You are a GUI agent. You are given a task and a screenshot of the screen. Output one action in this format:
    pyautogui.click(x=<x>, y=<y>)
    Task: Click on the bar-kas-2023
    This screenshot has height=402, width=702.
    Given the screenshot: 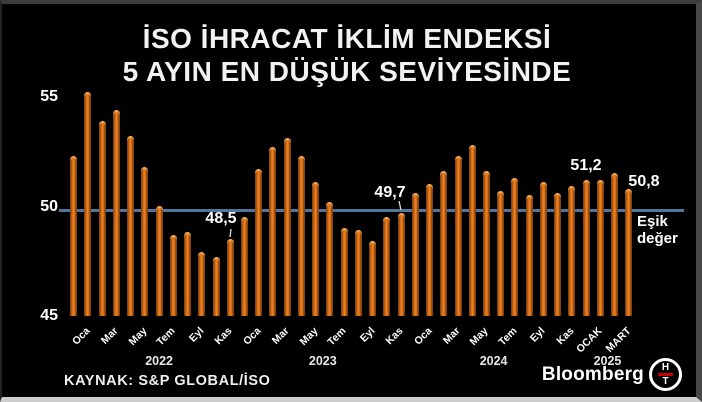 What is the action you would take?
    pyautogui.click(x=401, y=264)
    